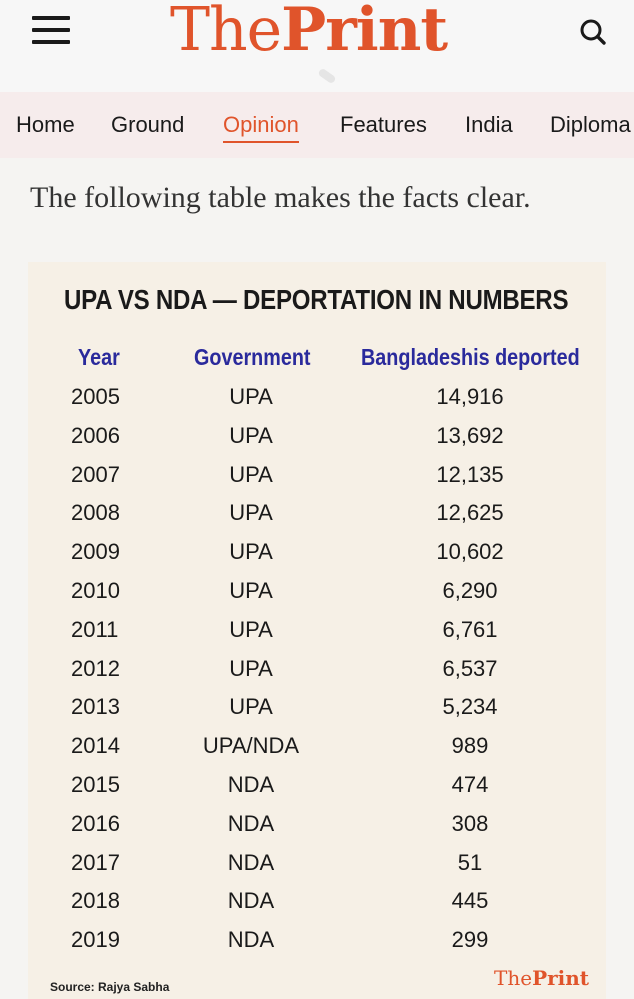 This screenshot has height=999, width=634. I want to click on cell-year: 2005, so click(95, 396).